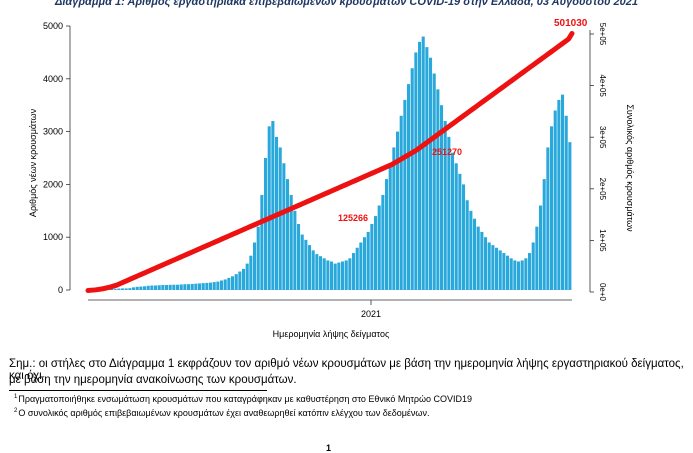 This screenshot has height=453, width=693. Describe the element at coordinates (602, 137) in the screenshot. I see `right-tick-label: 3e+05` at that location.